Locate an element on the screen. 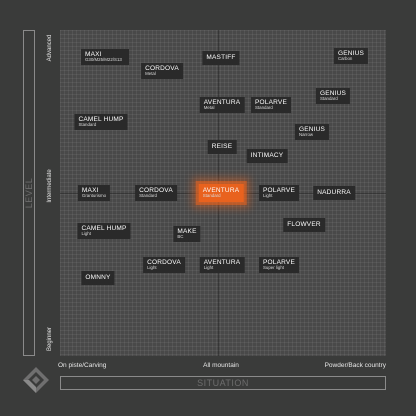 The height and width of the screenshot is (416, 416). node-cordova-metal: CORDOVA Metal is located at coordinates (162, 71).